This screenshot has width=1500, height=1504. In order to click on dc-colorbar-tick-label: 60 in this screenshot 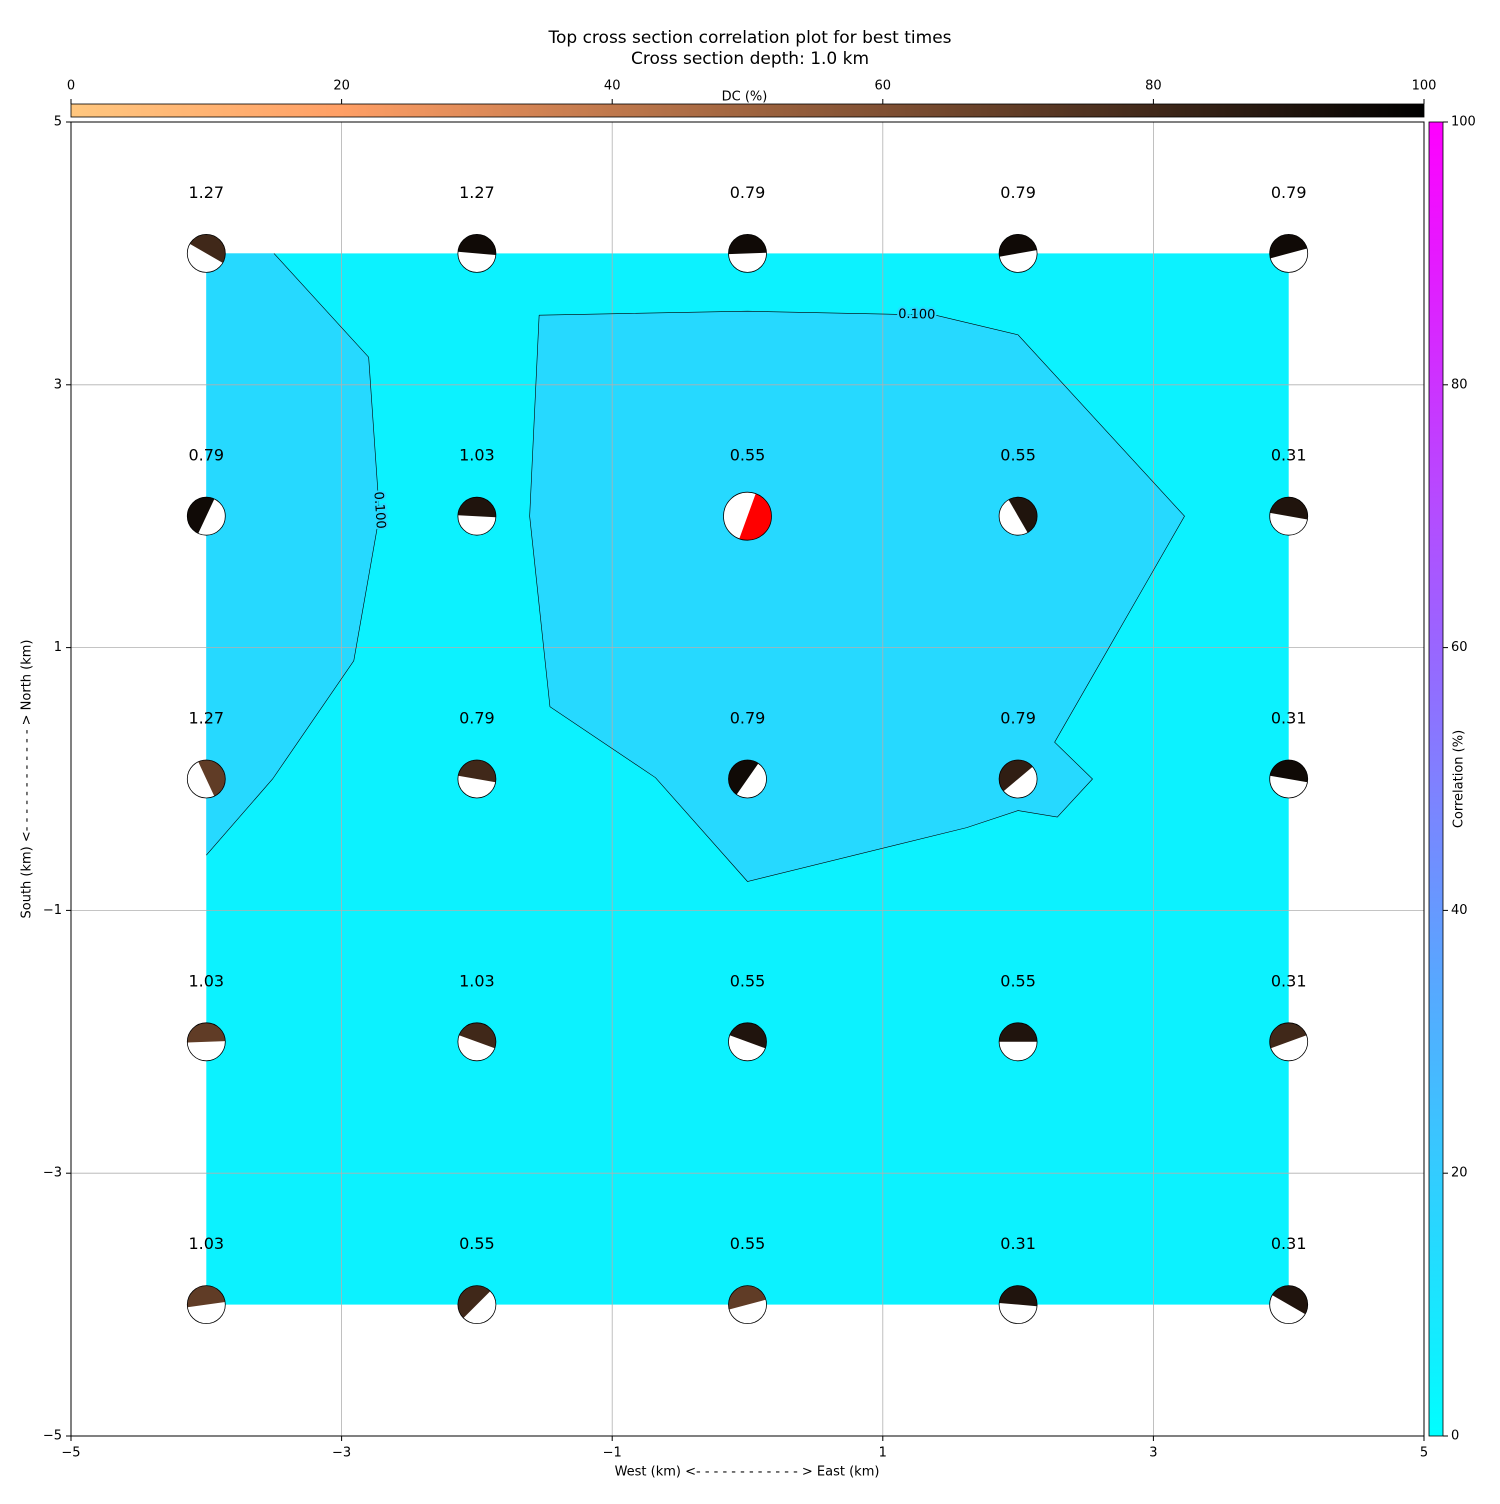, I will do `click(883, 86)`.